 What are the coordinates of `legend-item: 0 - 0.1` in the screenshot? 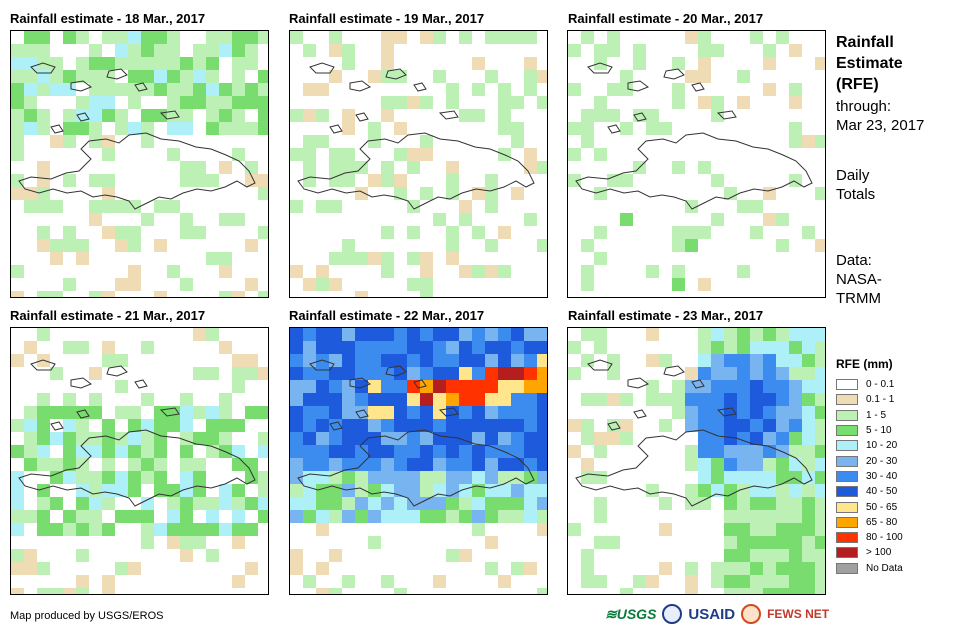 It's located at (869, 384).